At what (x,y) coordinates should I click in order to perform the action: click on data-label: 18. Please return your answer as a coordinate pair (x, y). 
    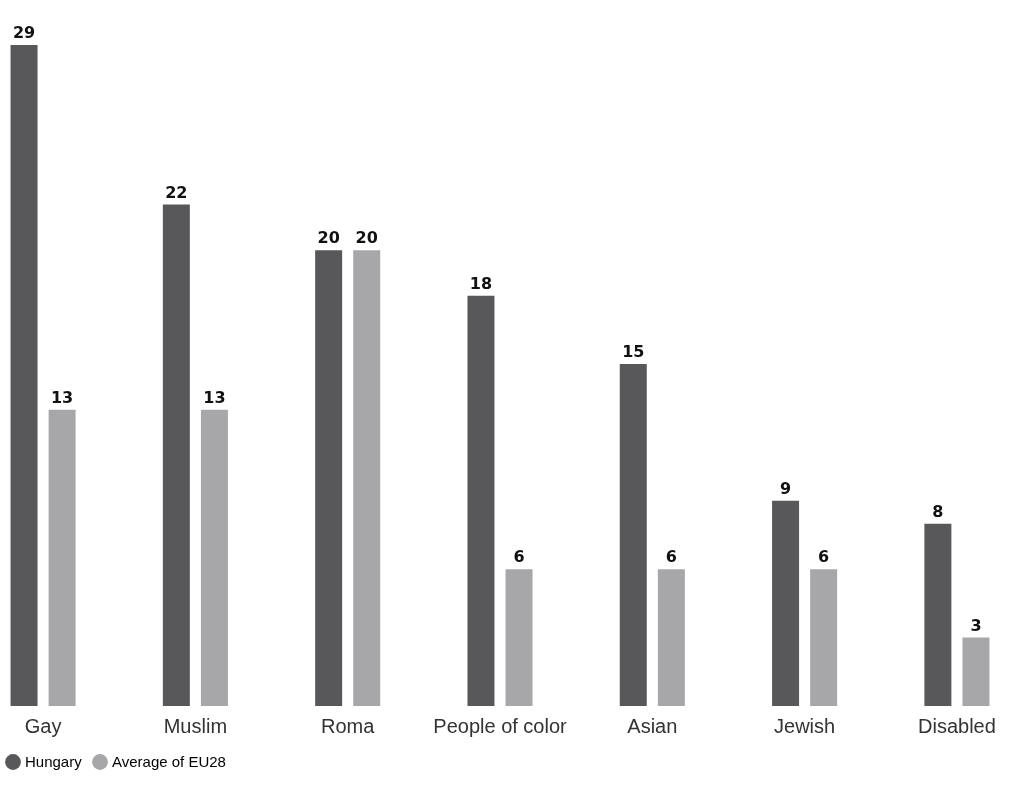
    Looking at the image, I should click on (481, 283).